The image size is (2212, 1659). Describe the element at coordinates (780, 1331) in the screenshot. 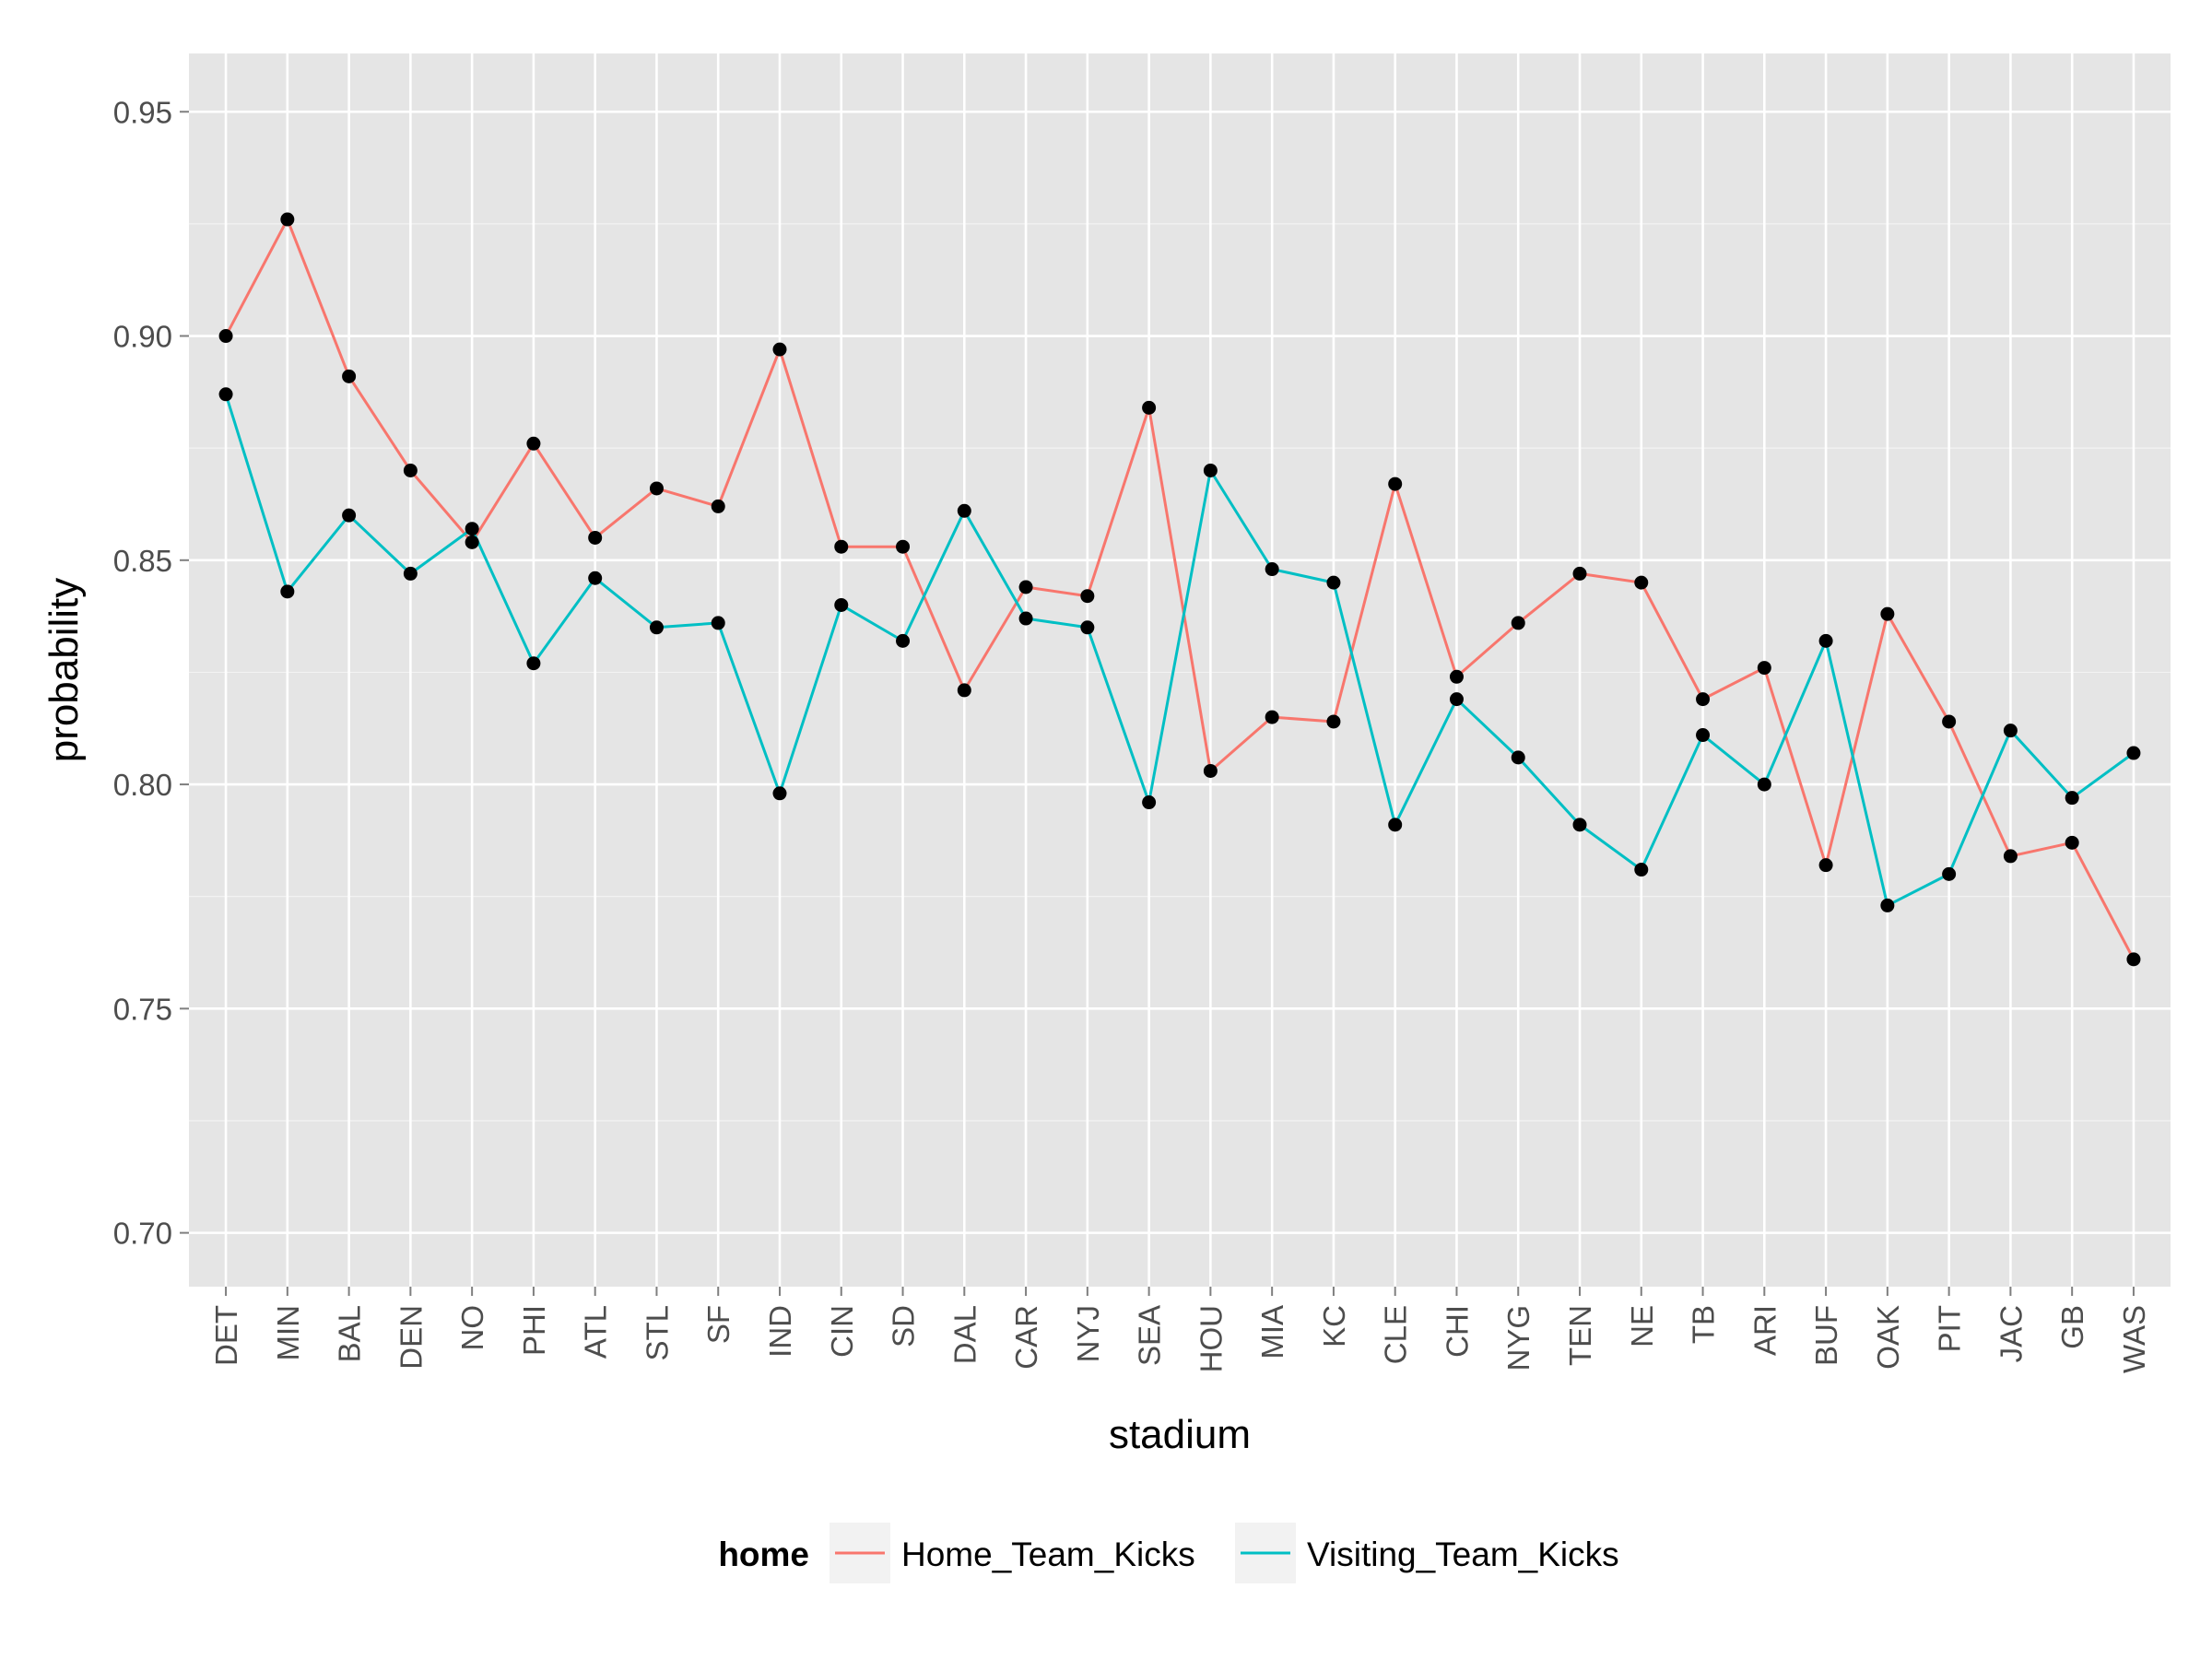

I see `x-tick-label: IND` at that location.